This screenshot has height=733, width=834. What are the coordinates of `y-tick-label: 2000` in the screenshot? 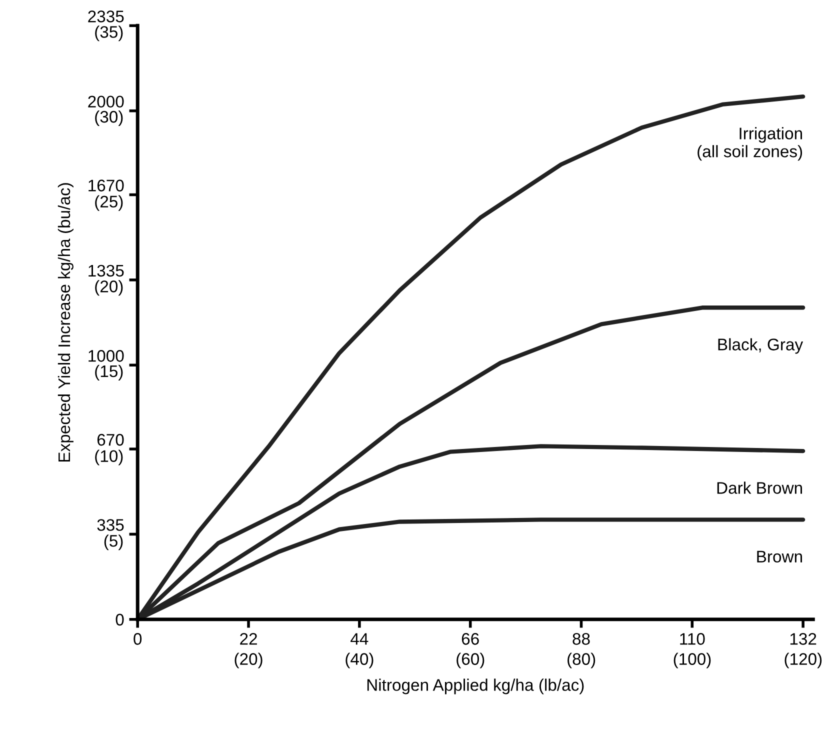 It's located at (106, 102).